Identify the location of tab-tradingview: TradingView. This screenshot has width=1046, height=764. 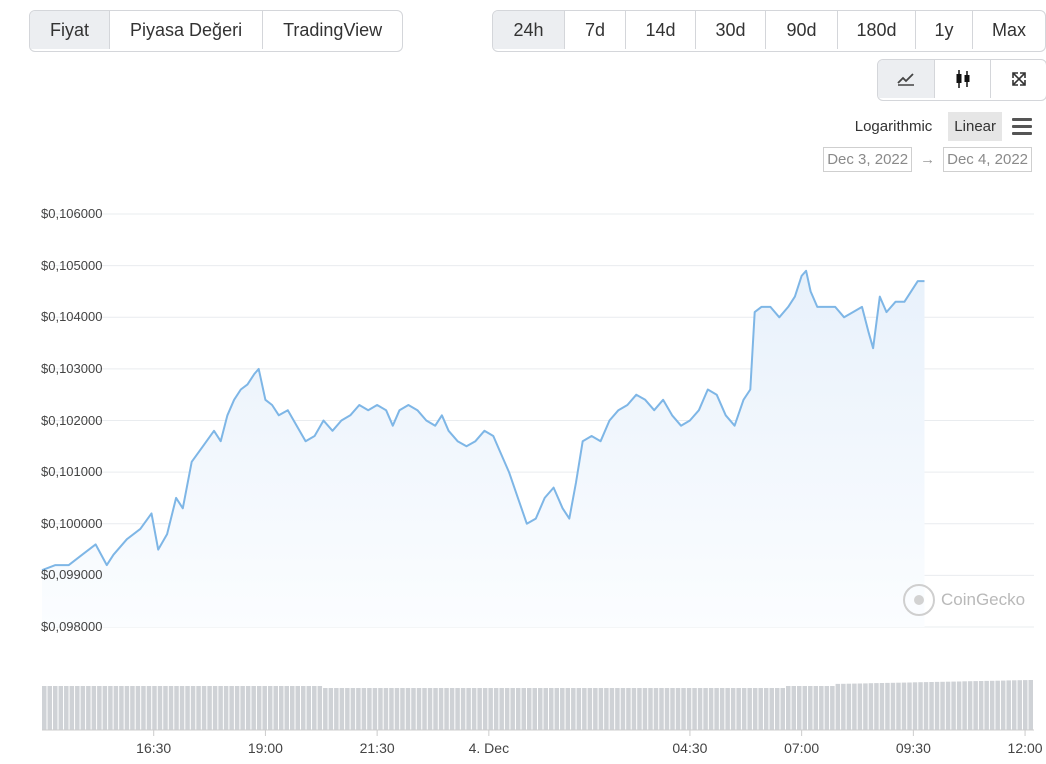
(332, 30).